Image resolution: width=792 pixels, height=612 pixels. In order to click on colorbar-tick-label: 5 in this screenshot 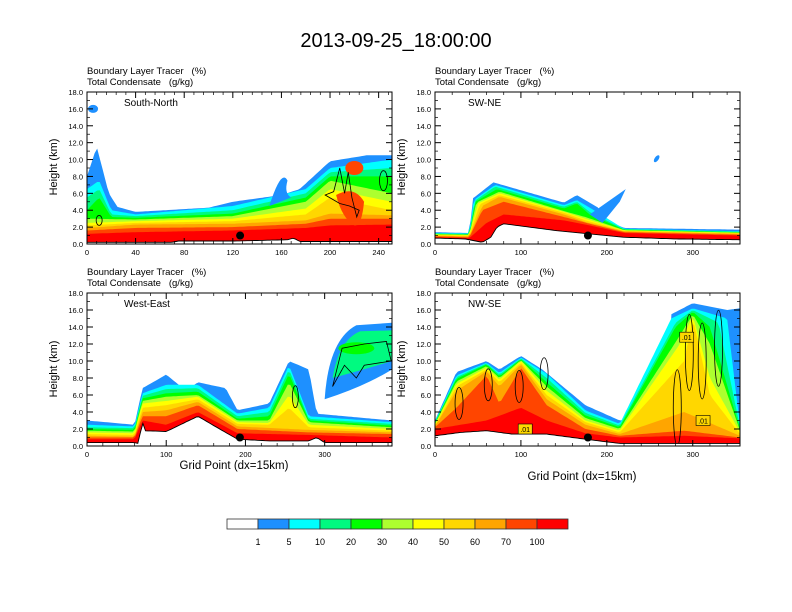, I will do `click(288, 542)`.